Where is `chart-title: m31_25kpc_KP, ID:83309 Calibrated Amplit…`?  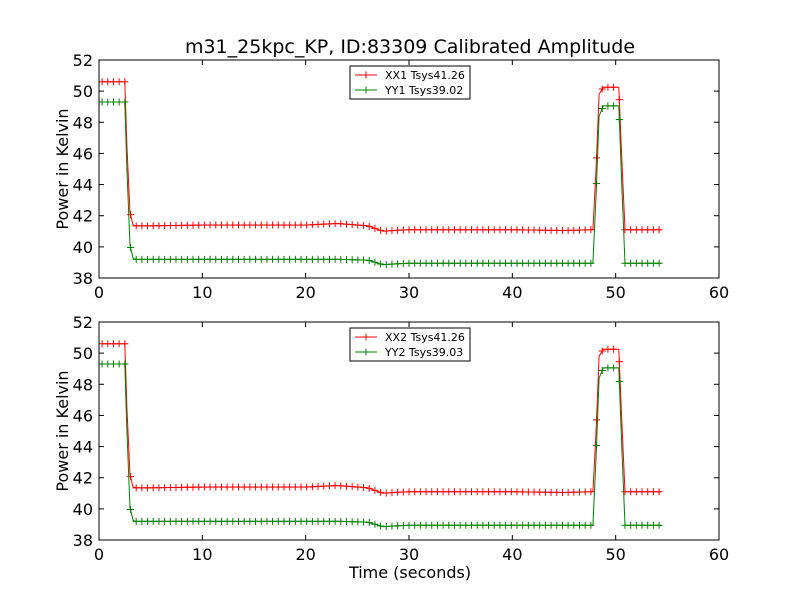 chart-title: m31_25kpc_KP, ID:83309 Calibrated Amplit… is located at coordinates (410, 47).